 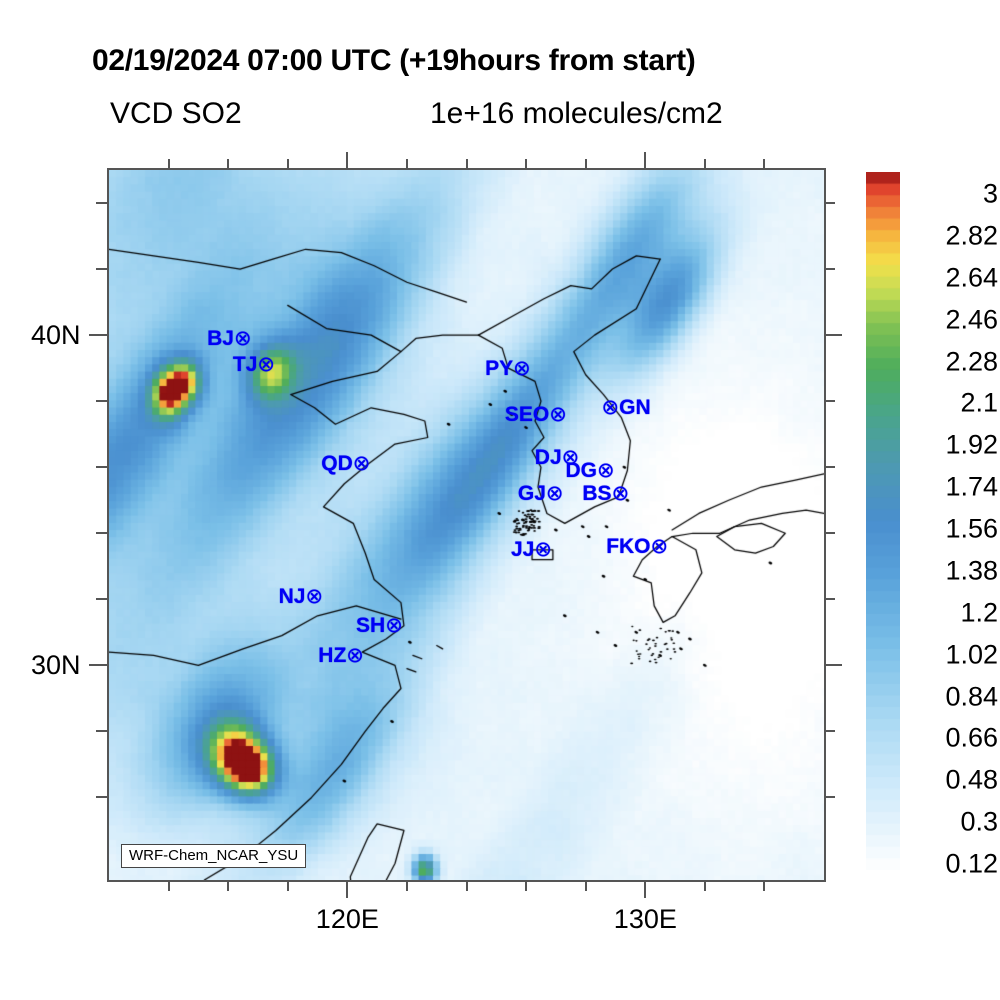 What do you see at coordinates (548, 457) in the screenshot?
I see `station-name: DJ` at bounding box center [548, 457].